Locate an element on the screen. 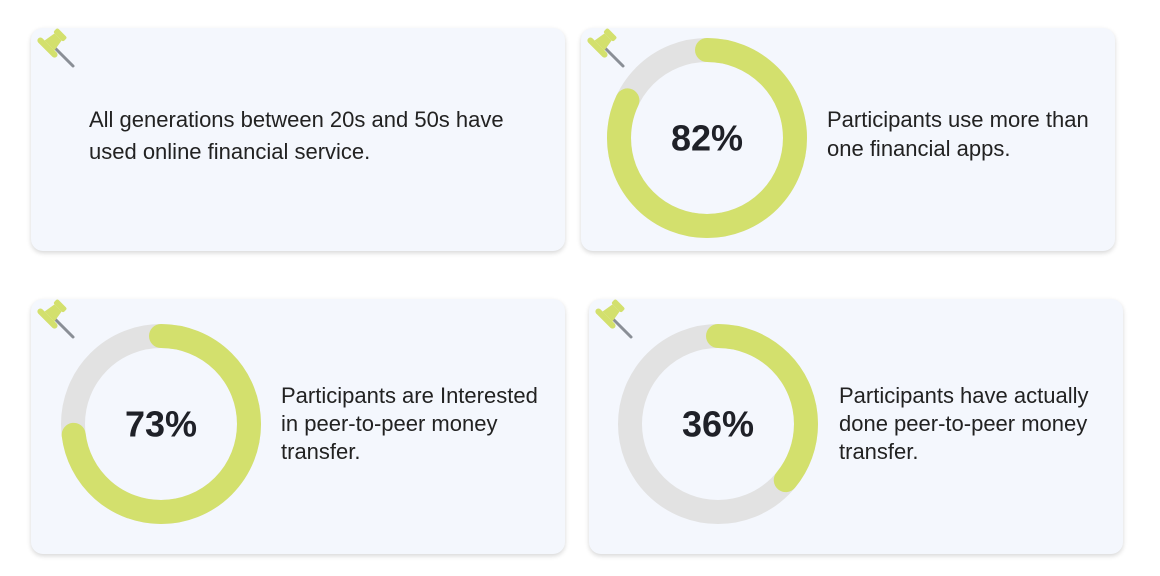  donut-percent-label: 82% is located at coordinates (707, 138).